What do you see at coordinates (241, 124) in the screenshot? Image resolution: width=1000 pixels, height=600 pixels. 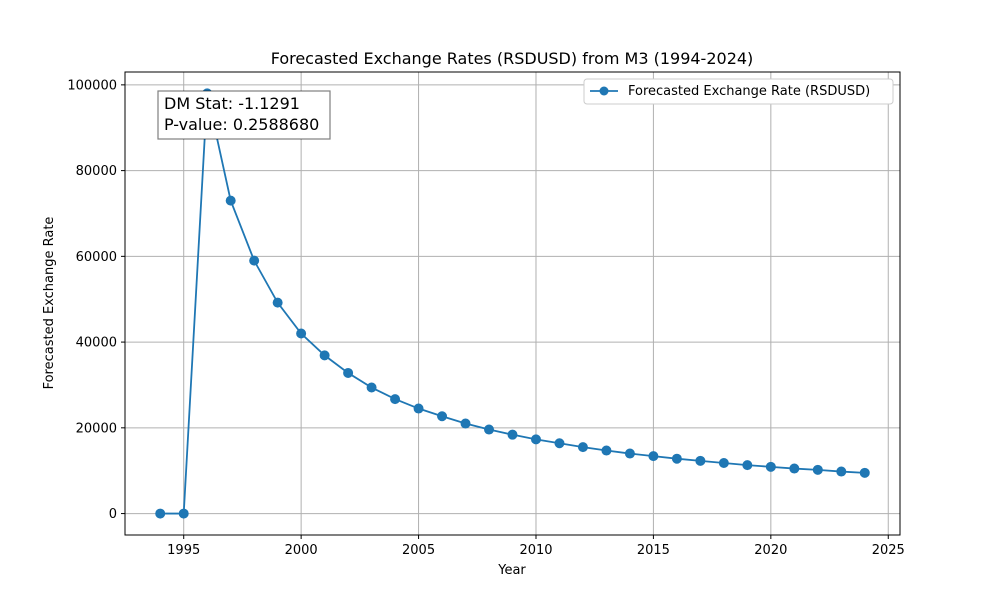 I see `p-value-text: P-value: 0.2588680` at bounding box center [241, 124].